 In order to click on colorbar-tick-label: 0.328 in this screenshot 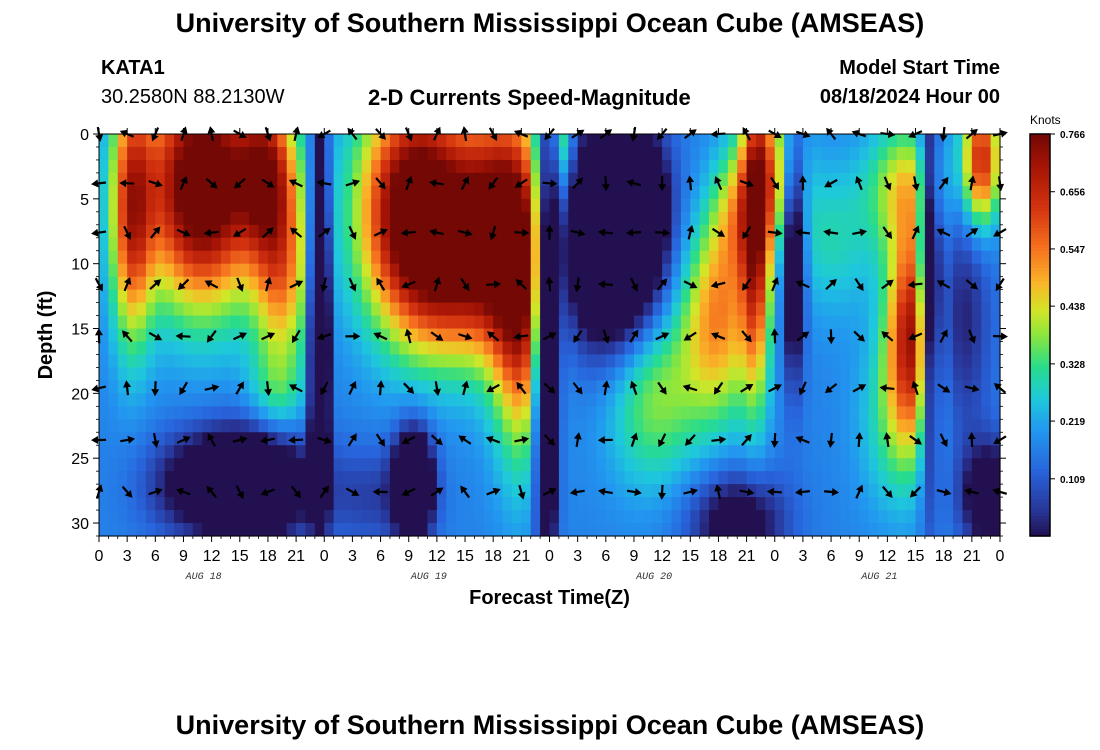, I will do `click(1072, 365)`.